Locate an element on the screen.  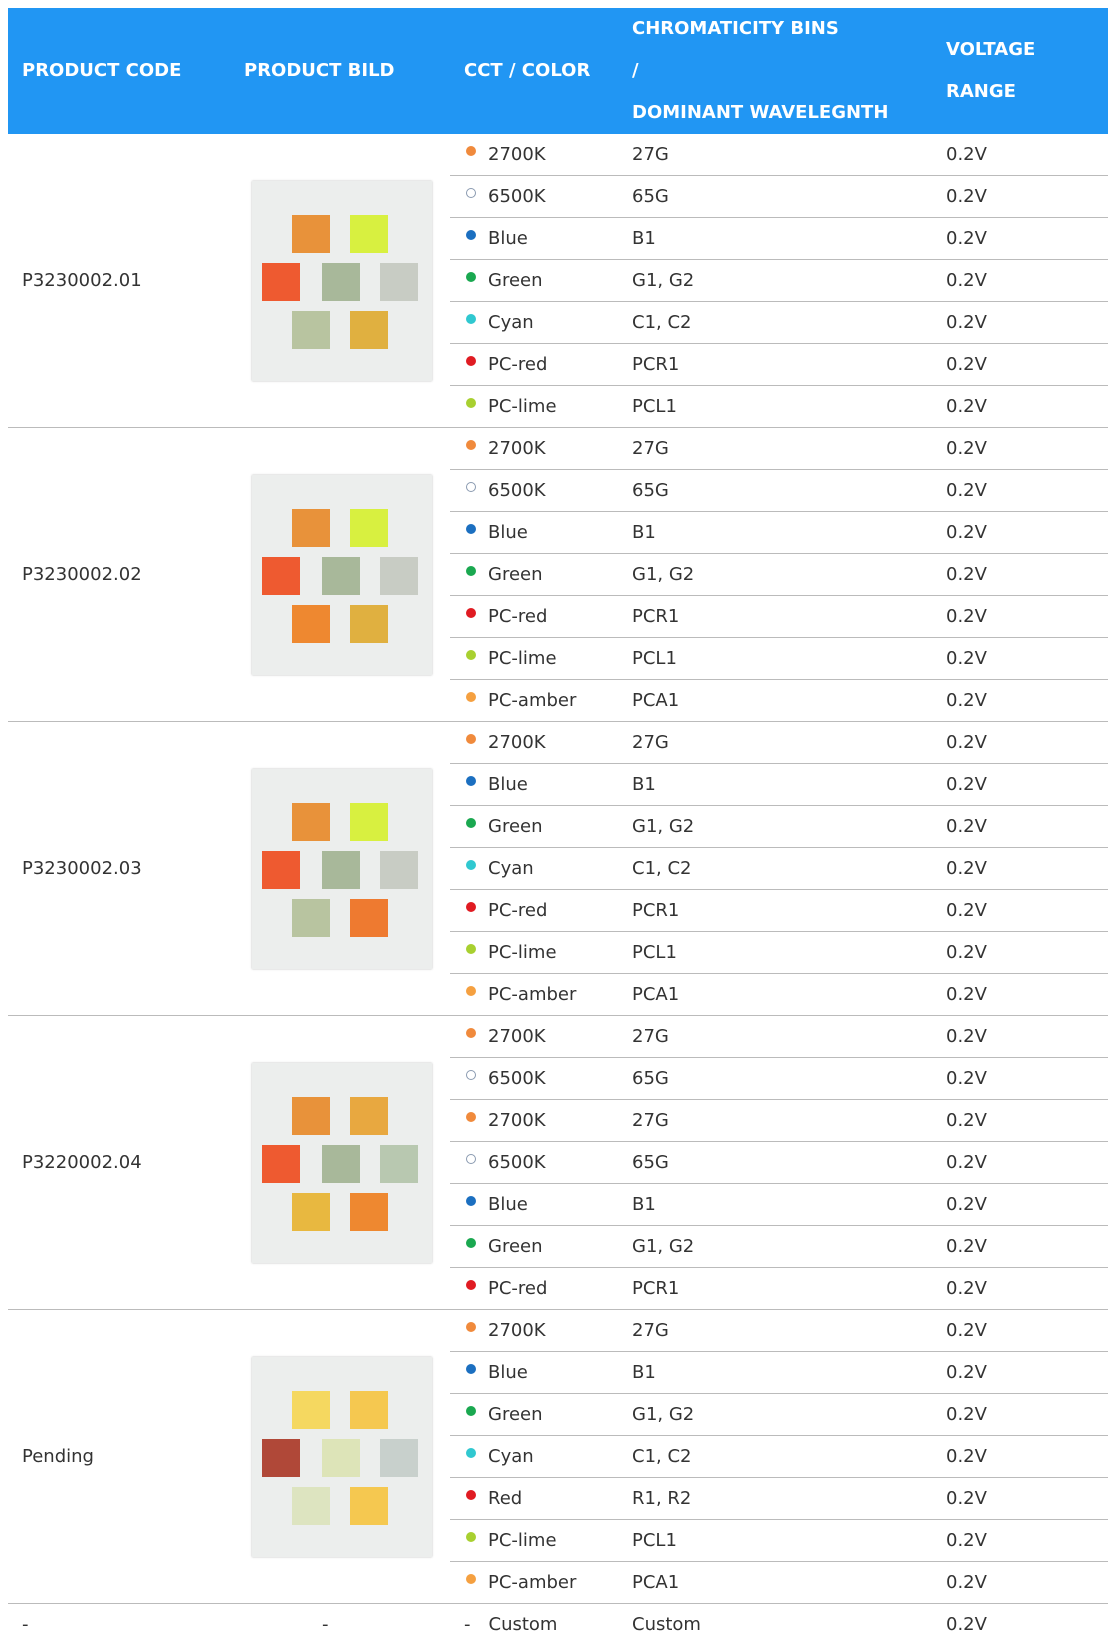
color-label: PC-red is located at coordinates (518, 1288).